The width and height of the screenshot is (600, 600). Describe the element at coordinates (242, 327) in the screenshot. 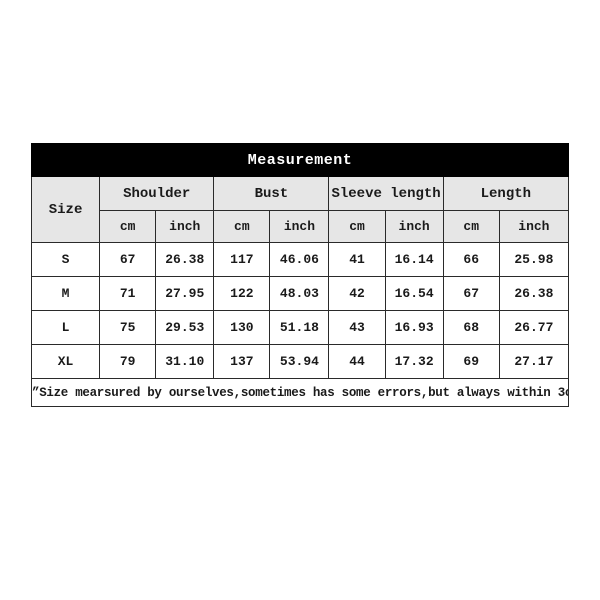

I see `value-cell: 130` at that location.